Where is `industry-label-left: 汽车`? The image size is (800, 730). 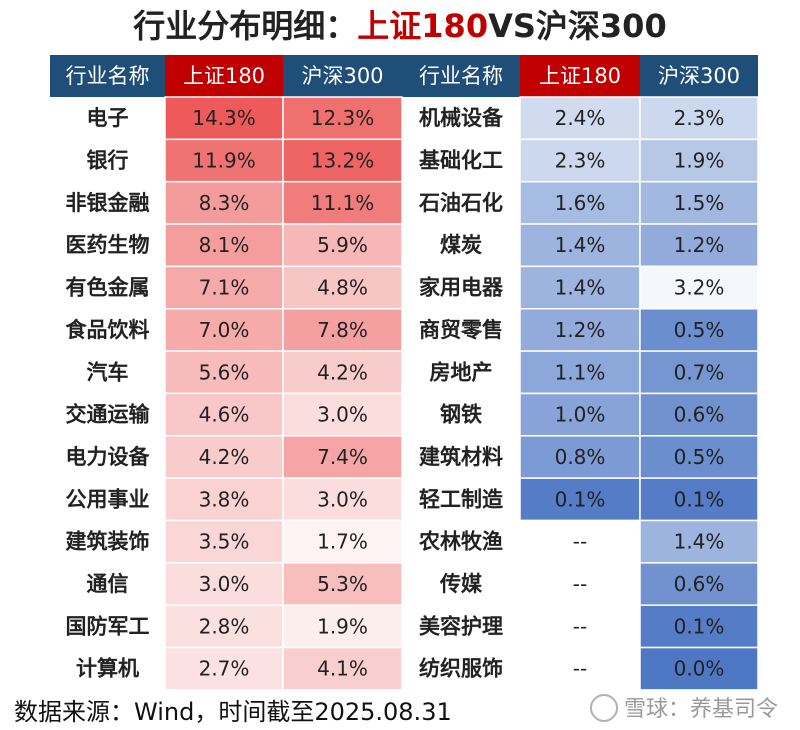 industry-label-left: 汽车 is located at coordinates (108, 372).